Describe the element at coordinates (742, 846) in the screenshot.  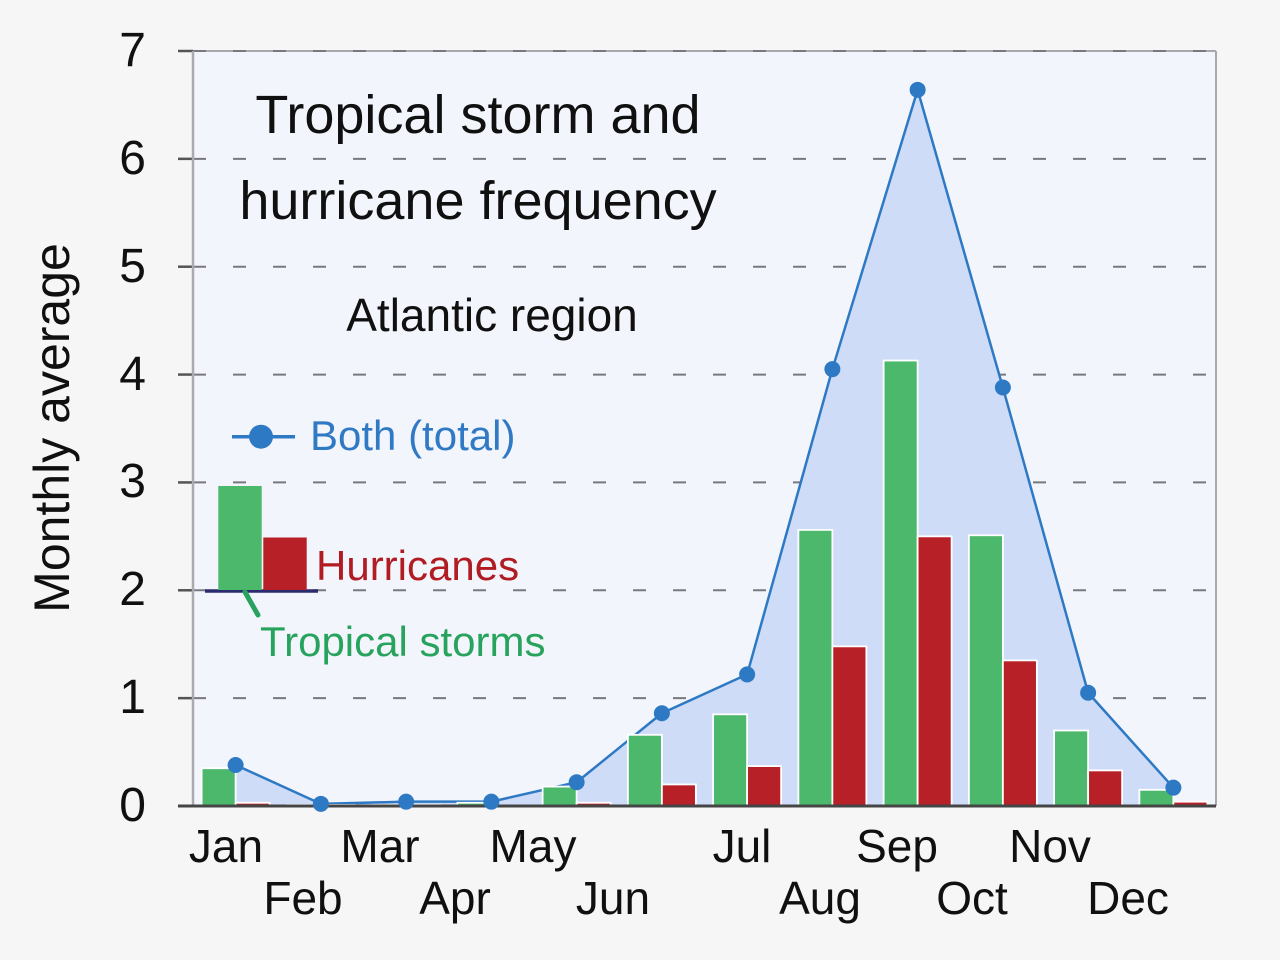
I see `x-axis-label-jul: Jul` at that location.